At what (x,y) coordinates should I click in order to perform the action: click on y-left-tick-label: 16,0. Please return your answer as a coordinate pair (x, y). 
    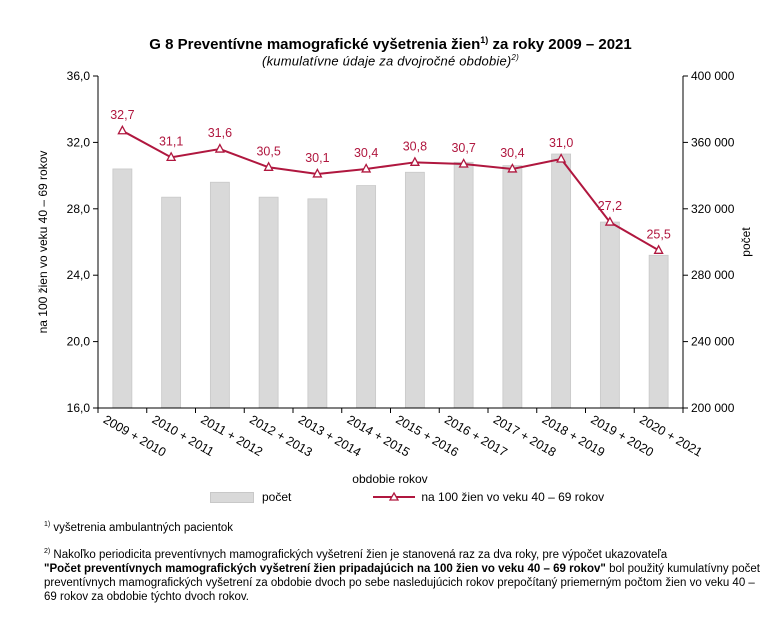
    Looking at the image, I should click on (79, 408).